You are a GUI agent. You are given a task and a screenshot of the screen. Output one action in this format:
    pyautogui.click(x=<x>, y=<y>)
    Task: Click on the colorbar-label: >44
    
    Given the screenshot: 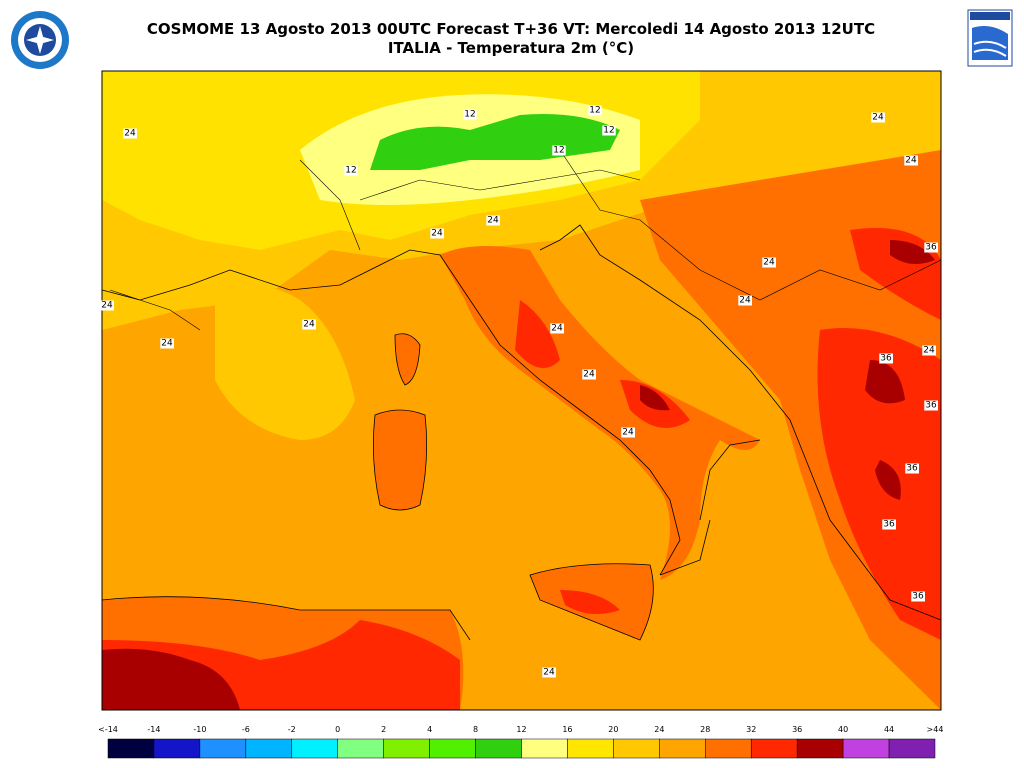 What is the action you would take?
    pyautogui.click(x=935, y=729)
    